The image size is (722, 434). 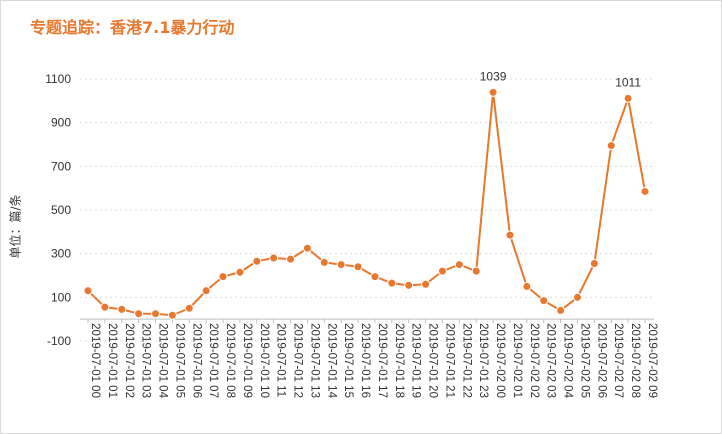 What do you see at coordinates (348, 360) in the screenshot?
I see `x-tick-label: 2019-07-01 15` at bounding box center [348, 360].